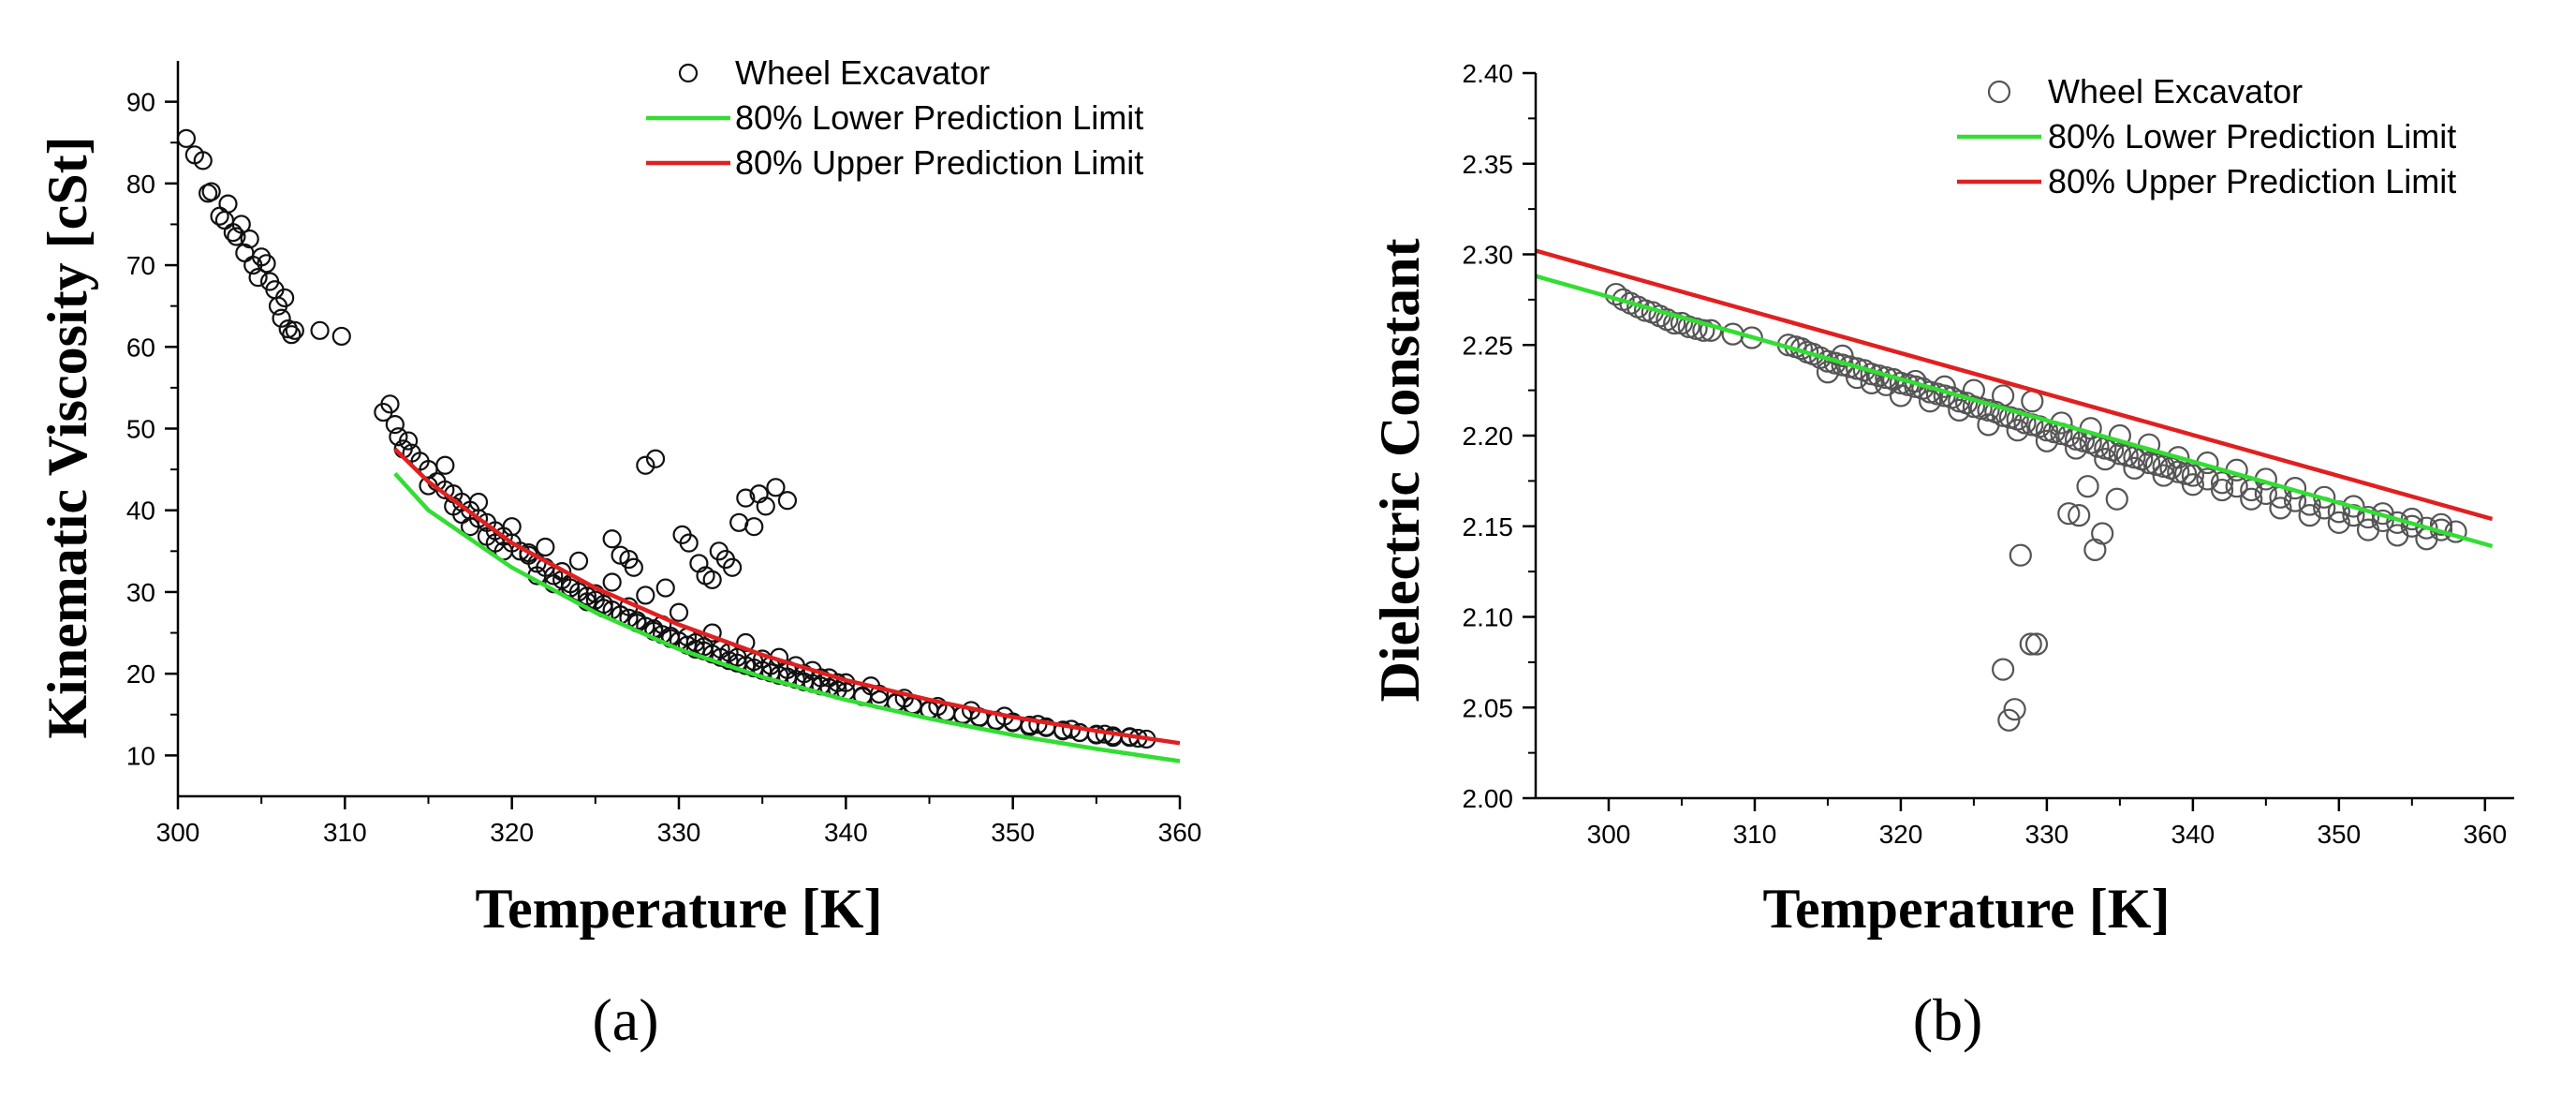 The image size is (2576, 1097). I want to click on chart-b-x-tick-label: 300, so click(1609, 834).